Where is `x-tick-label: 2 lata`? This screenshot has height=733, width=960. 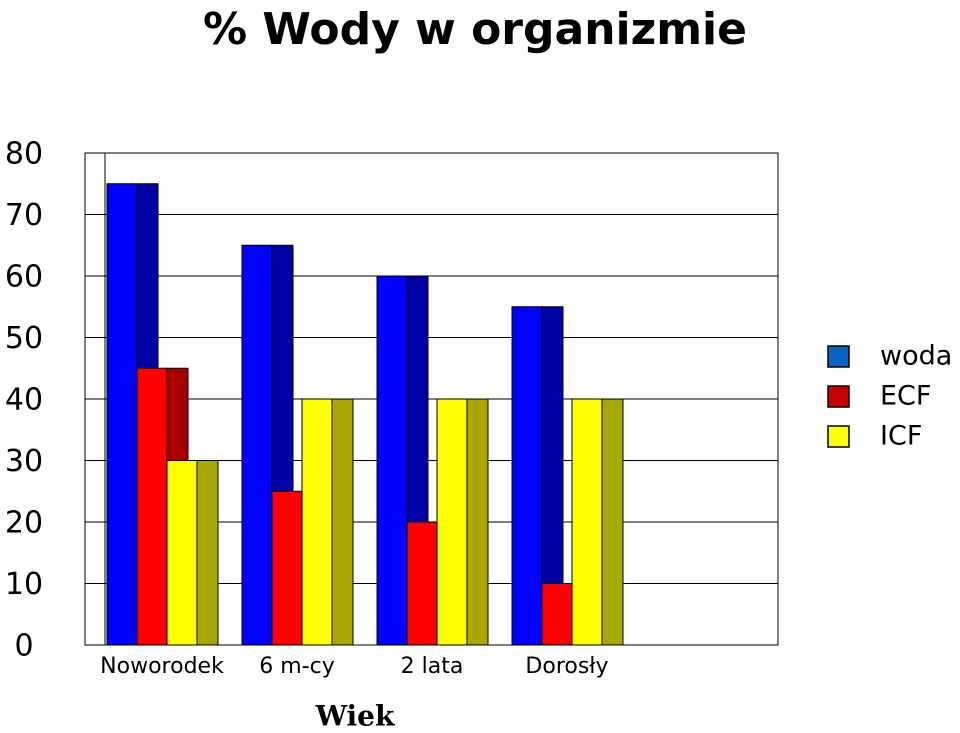
x-tick-label: 2 lata is located at coordinates (432, 666).